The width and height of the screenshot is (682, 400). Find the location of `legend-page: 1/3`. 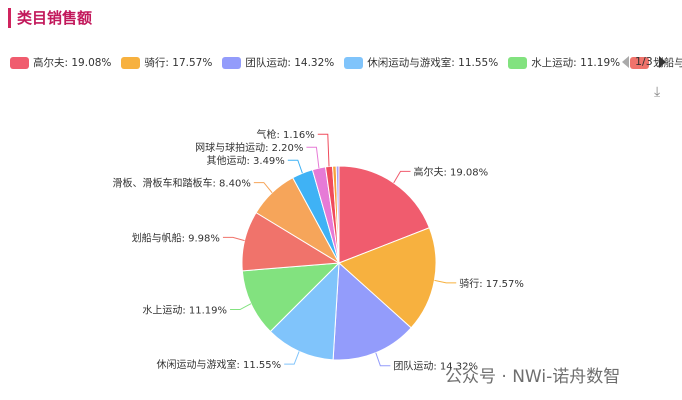

legend-page: 1/3 is located at coordinates (644, 61).